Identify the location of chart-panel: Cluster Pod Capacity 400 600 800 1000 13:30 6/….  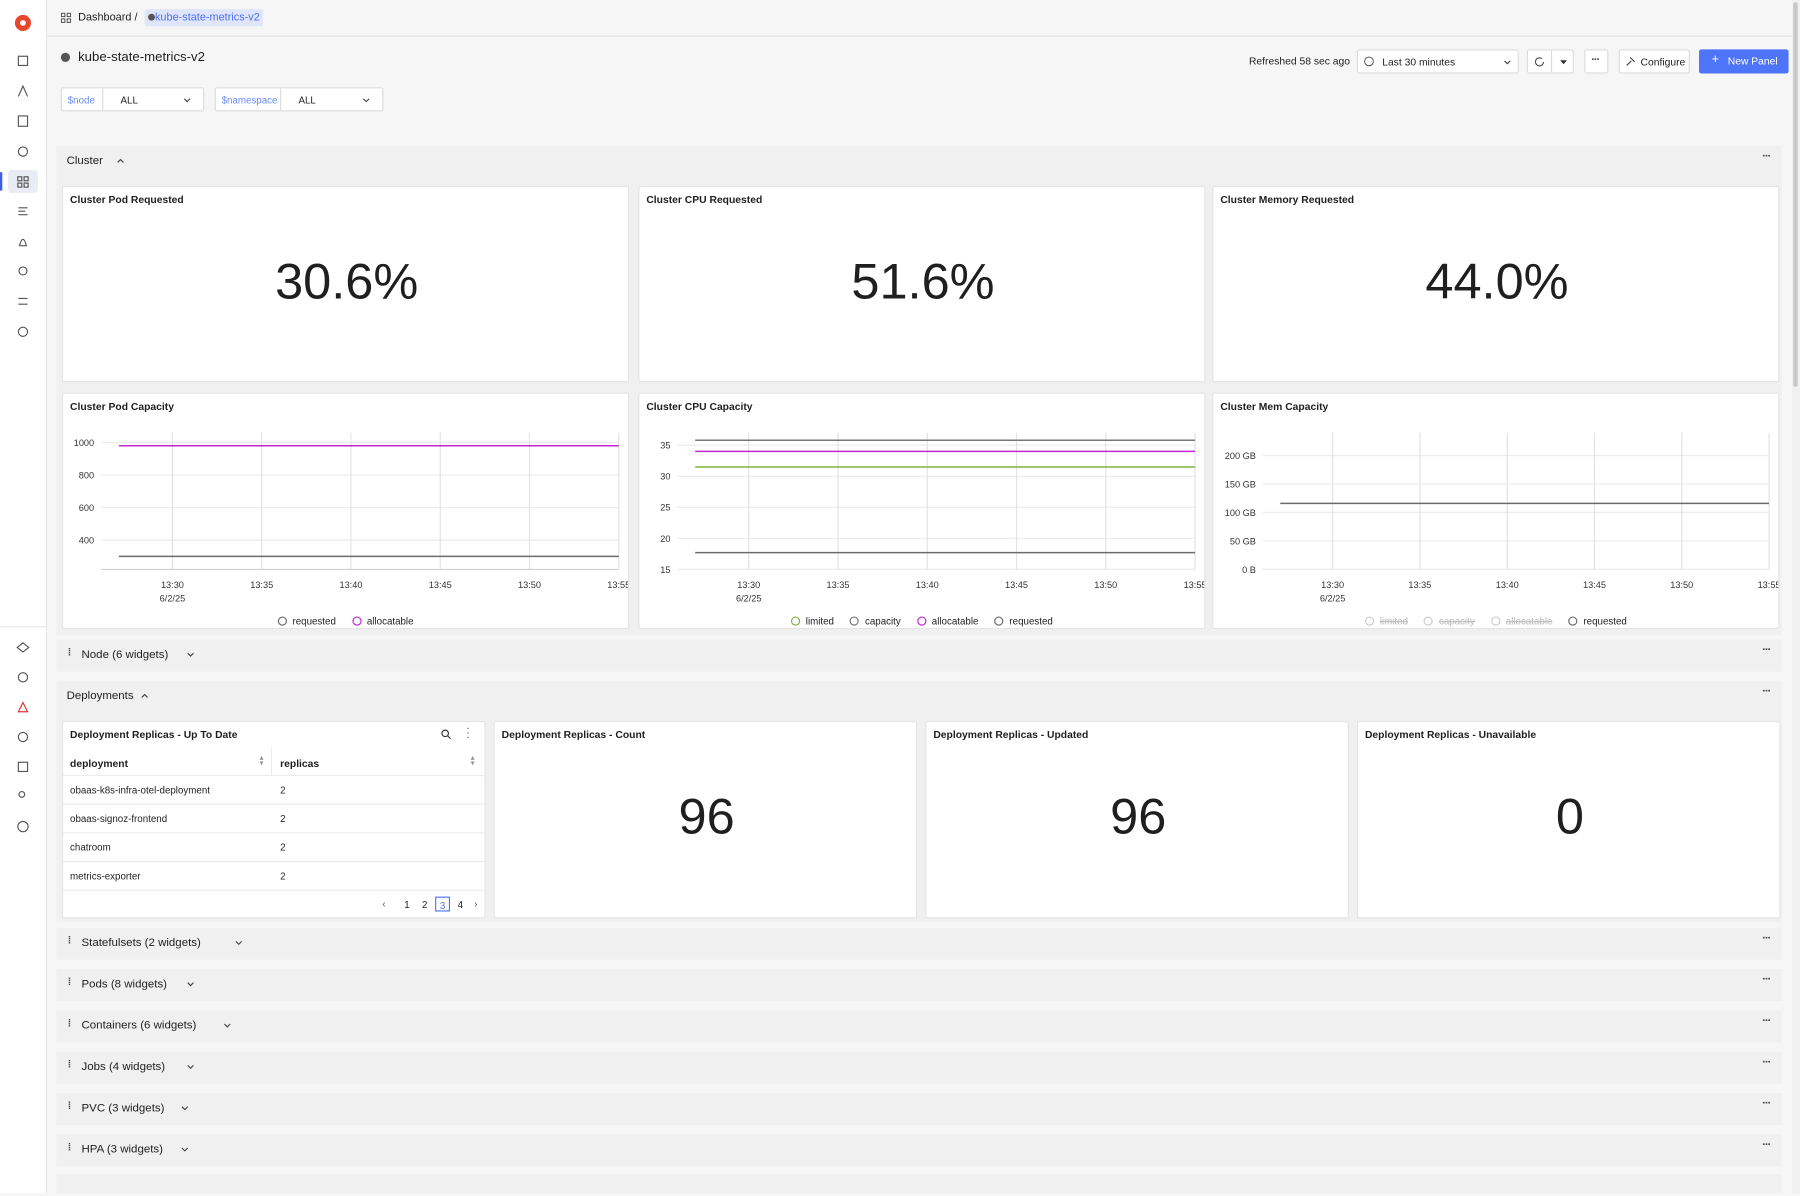
(345, 511).